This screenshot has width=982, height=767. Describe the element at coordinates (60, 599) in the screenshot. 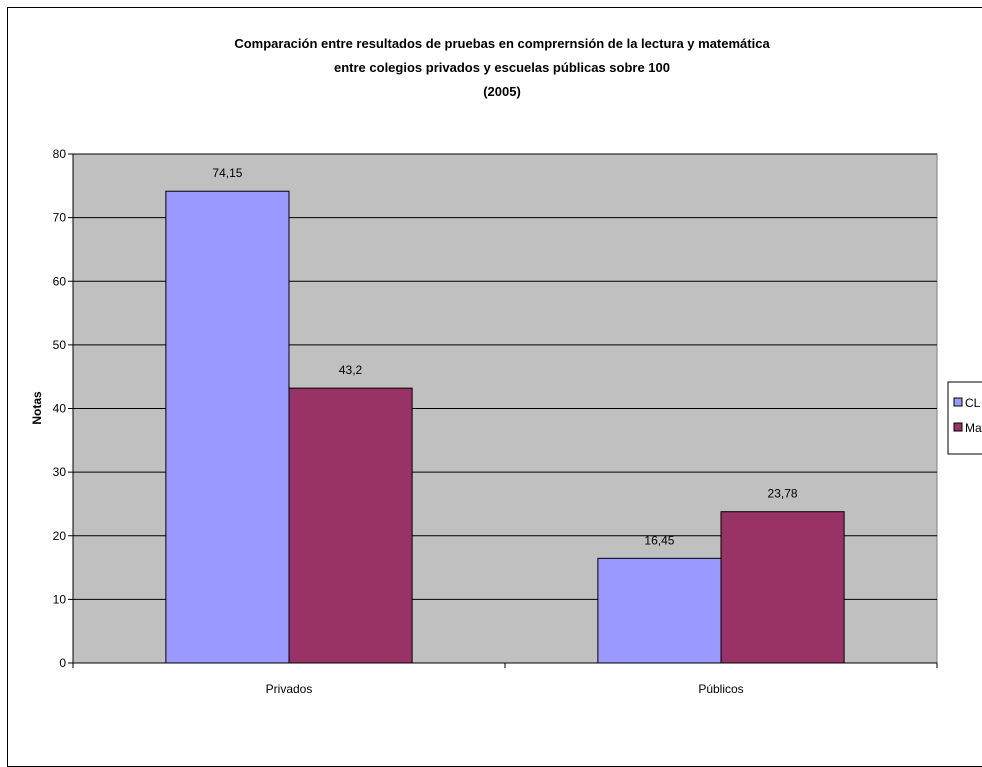

I see `y-tick-label-10: 10` at that location.